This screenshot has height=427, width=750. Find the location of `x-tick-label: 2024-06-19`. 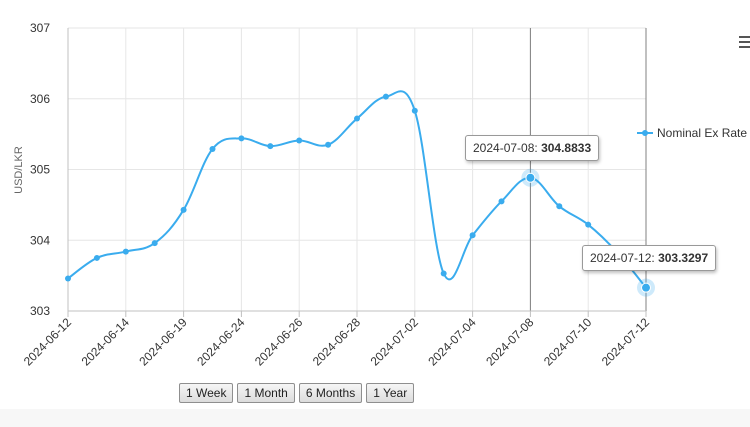

x-tick-label: 2024-06-19 is located at coordinates (163, 342).